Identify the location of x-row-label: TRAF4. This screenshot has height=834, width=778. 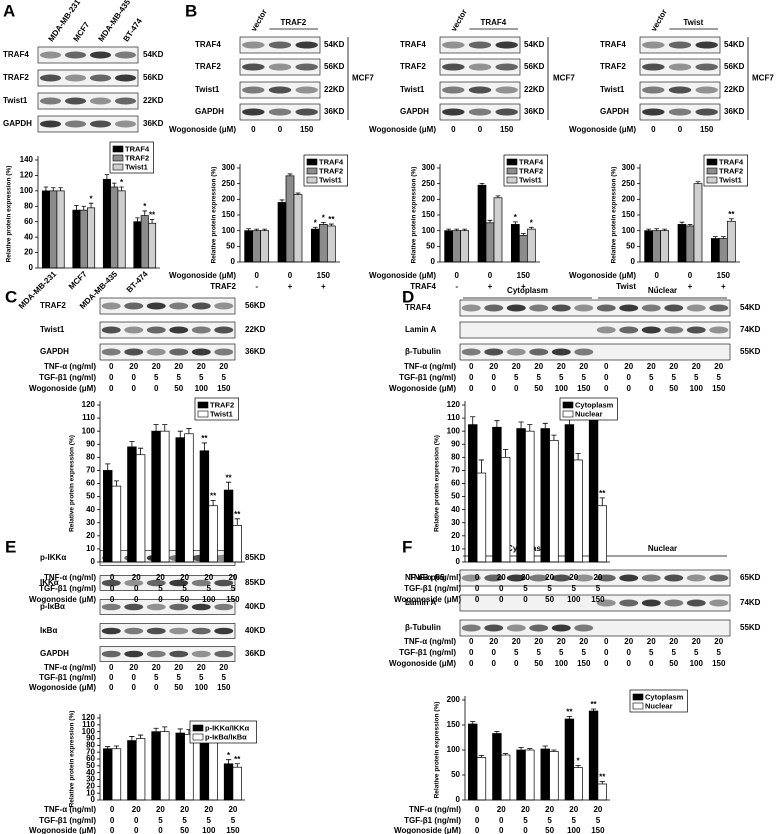
(423, 286).